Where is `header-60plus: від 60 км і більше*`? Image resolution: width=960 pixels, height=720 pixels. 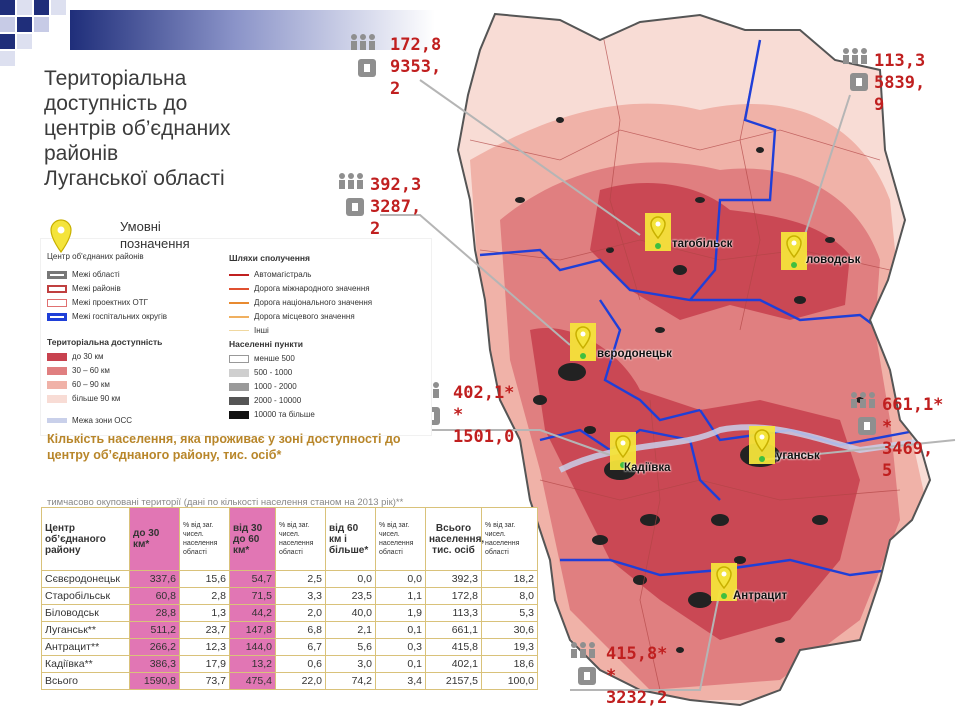 header-60plus: від 60 км і більше* is located at coordinates (350, 539).